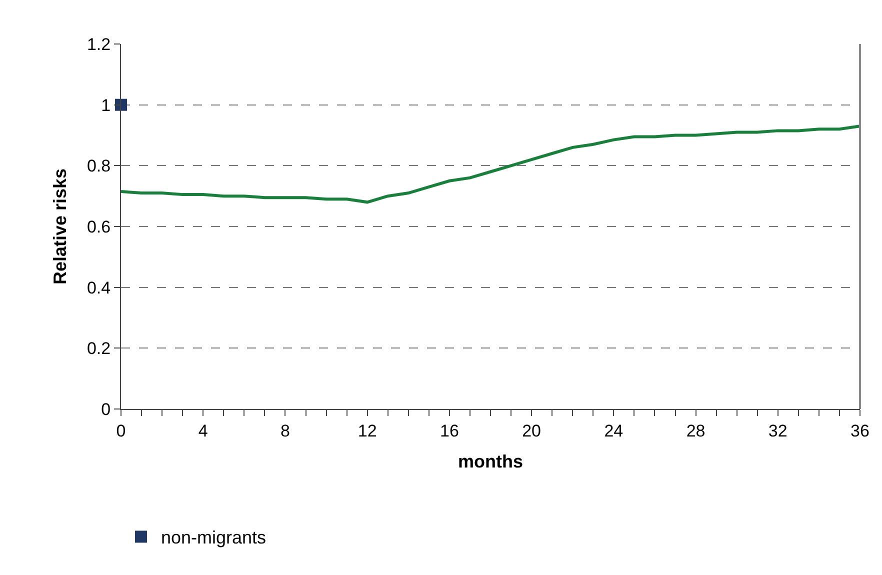 This screenshot has height=575, width=882. What do you see at coordinates (106, 409) in the screenshot?
I see `y-tick-label: 0` at bounding box center [106, 409].